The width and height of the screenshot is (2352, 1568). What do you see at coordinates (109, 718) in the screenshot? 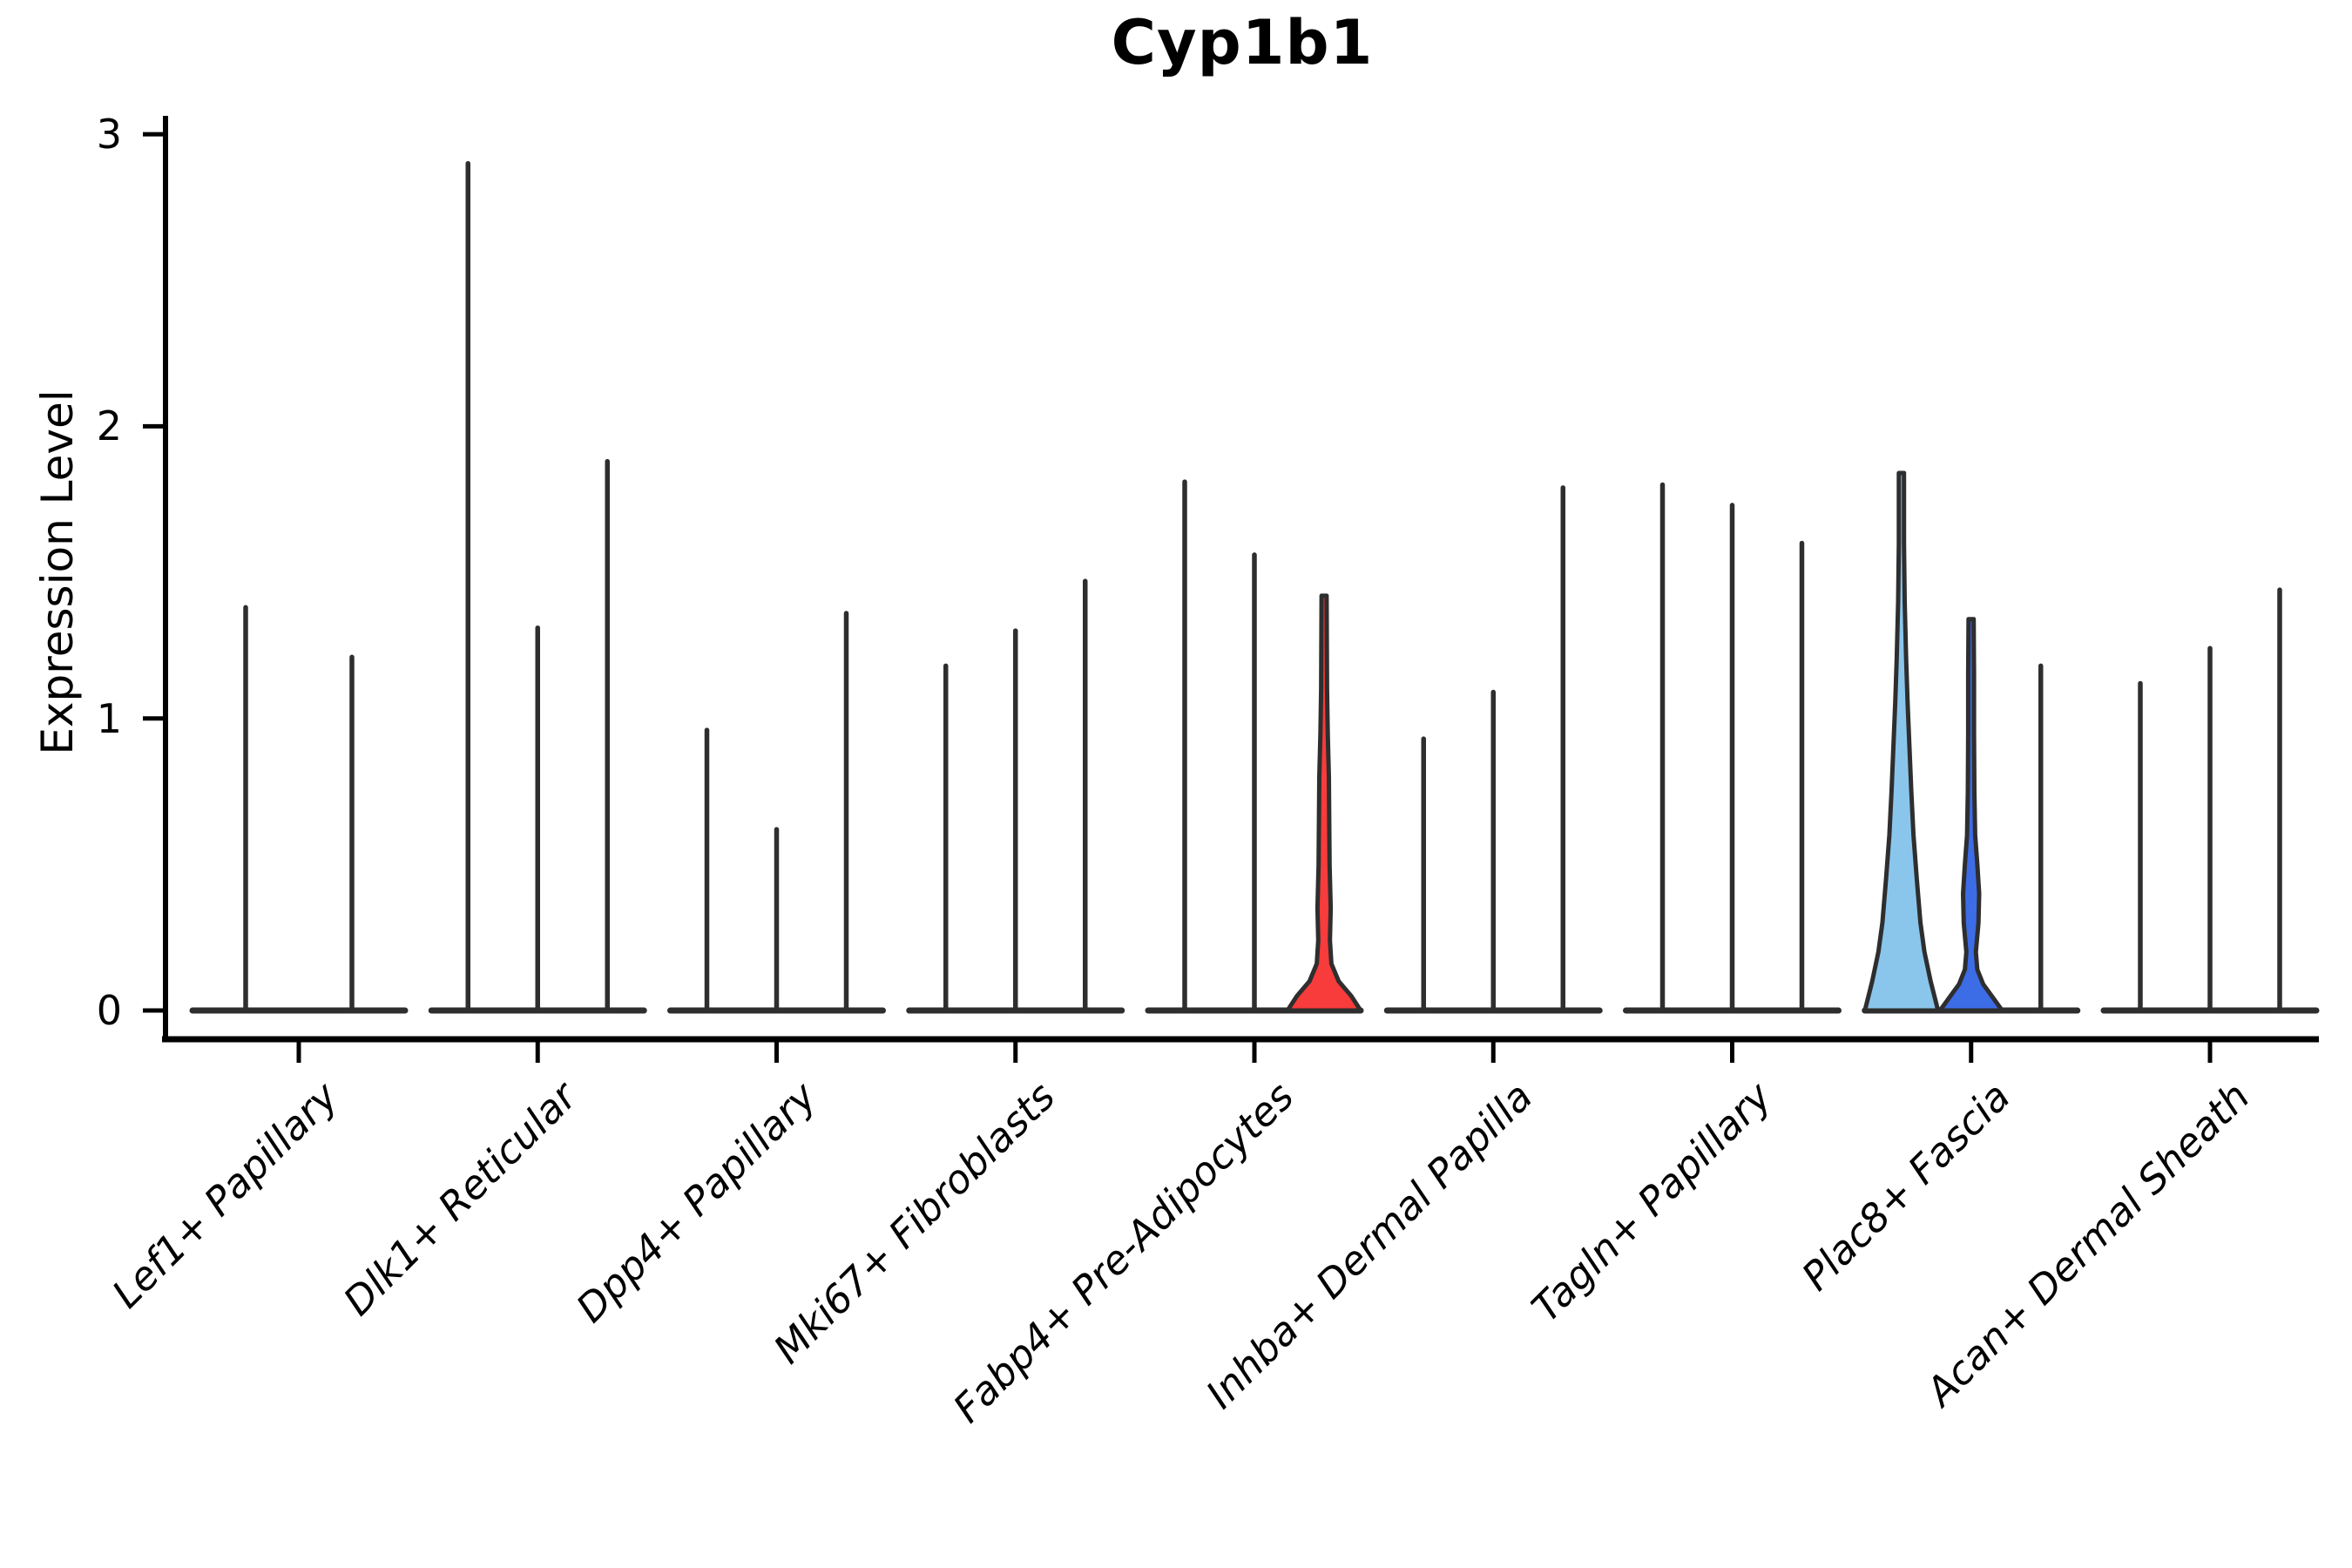
I see `y-tick-label: 1` at bounding box center [109, 718].